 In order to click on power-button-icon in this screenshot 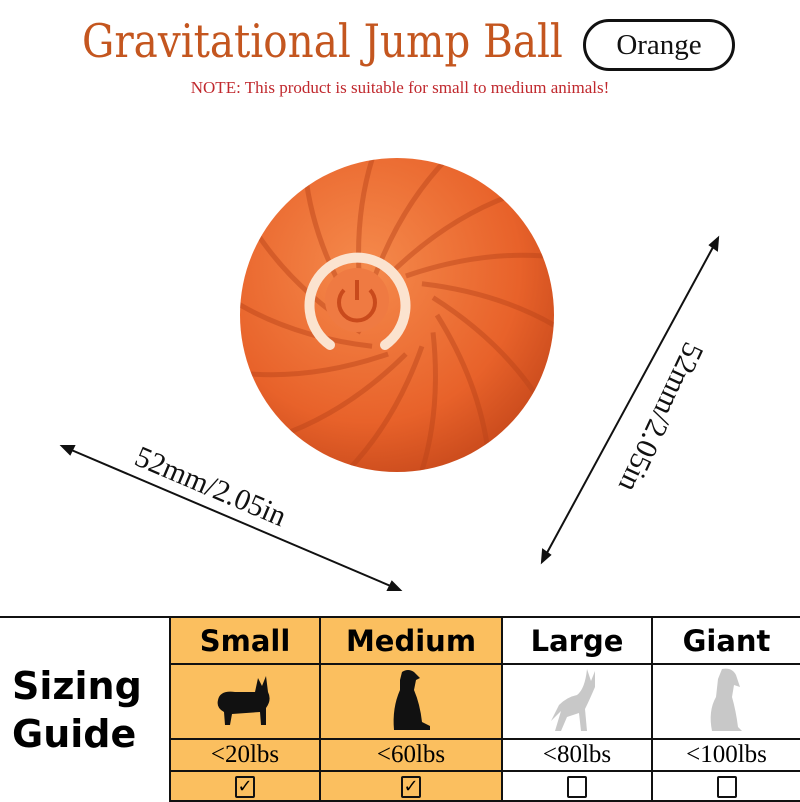, I will do `click(357, 301)`.